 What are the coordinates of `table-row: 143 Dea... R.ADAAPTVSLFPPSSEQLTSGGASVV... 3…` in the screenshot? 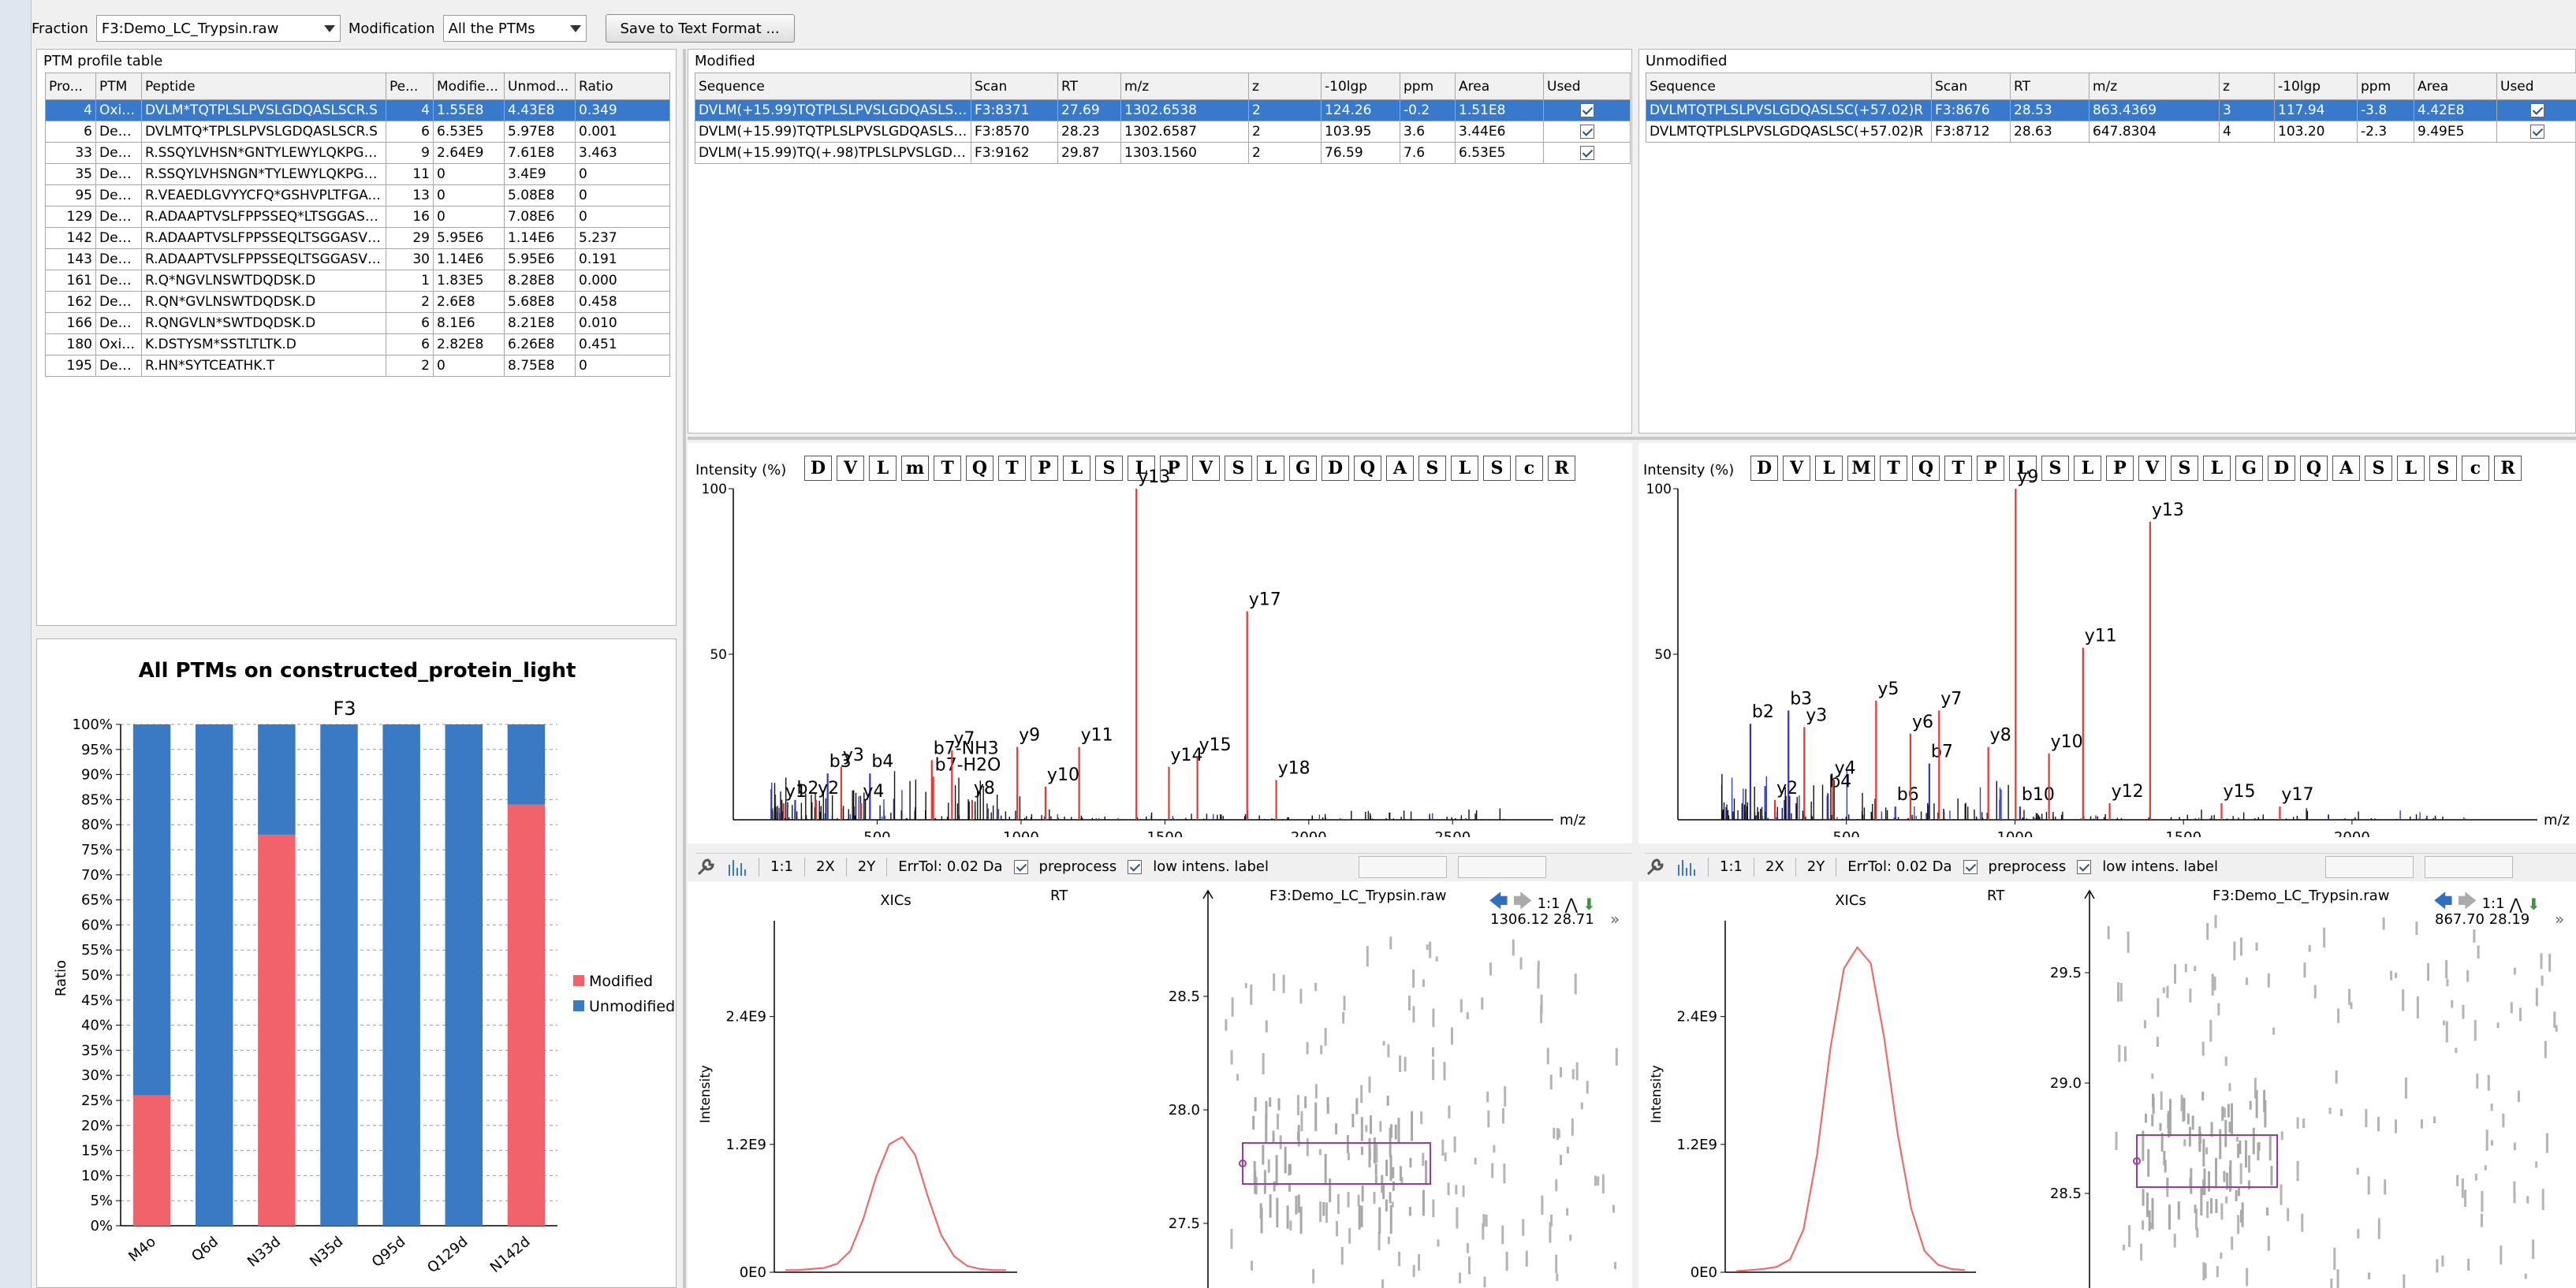 It's located at (358, 259).